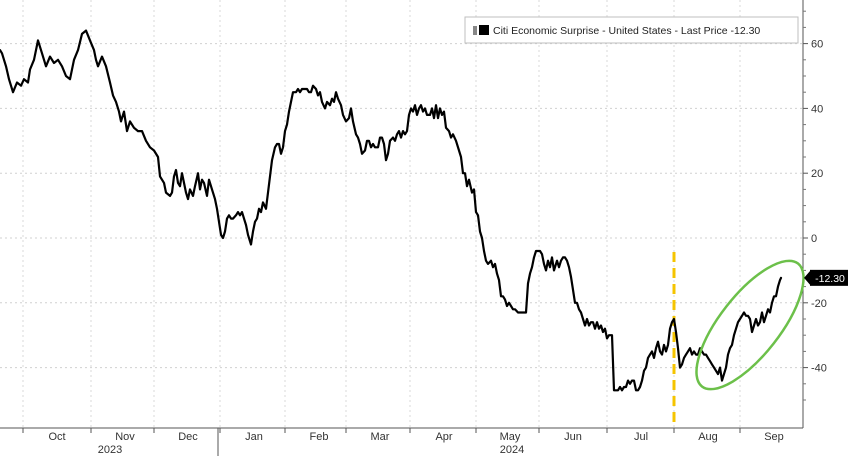 This screenshot has height=456, width=848. What do you see at coordinates (814, 214) in the screenshot?
I see `right-axis: 60 40 20 0 -20 -40` at bounding box center [814, 214].